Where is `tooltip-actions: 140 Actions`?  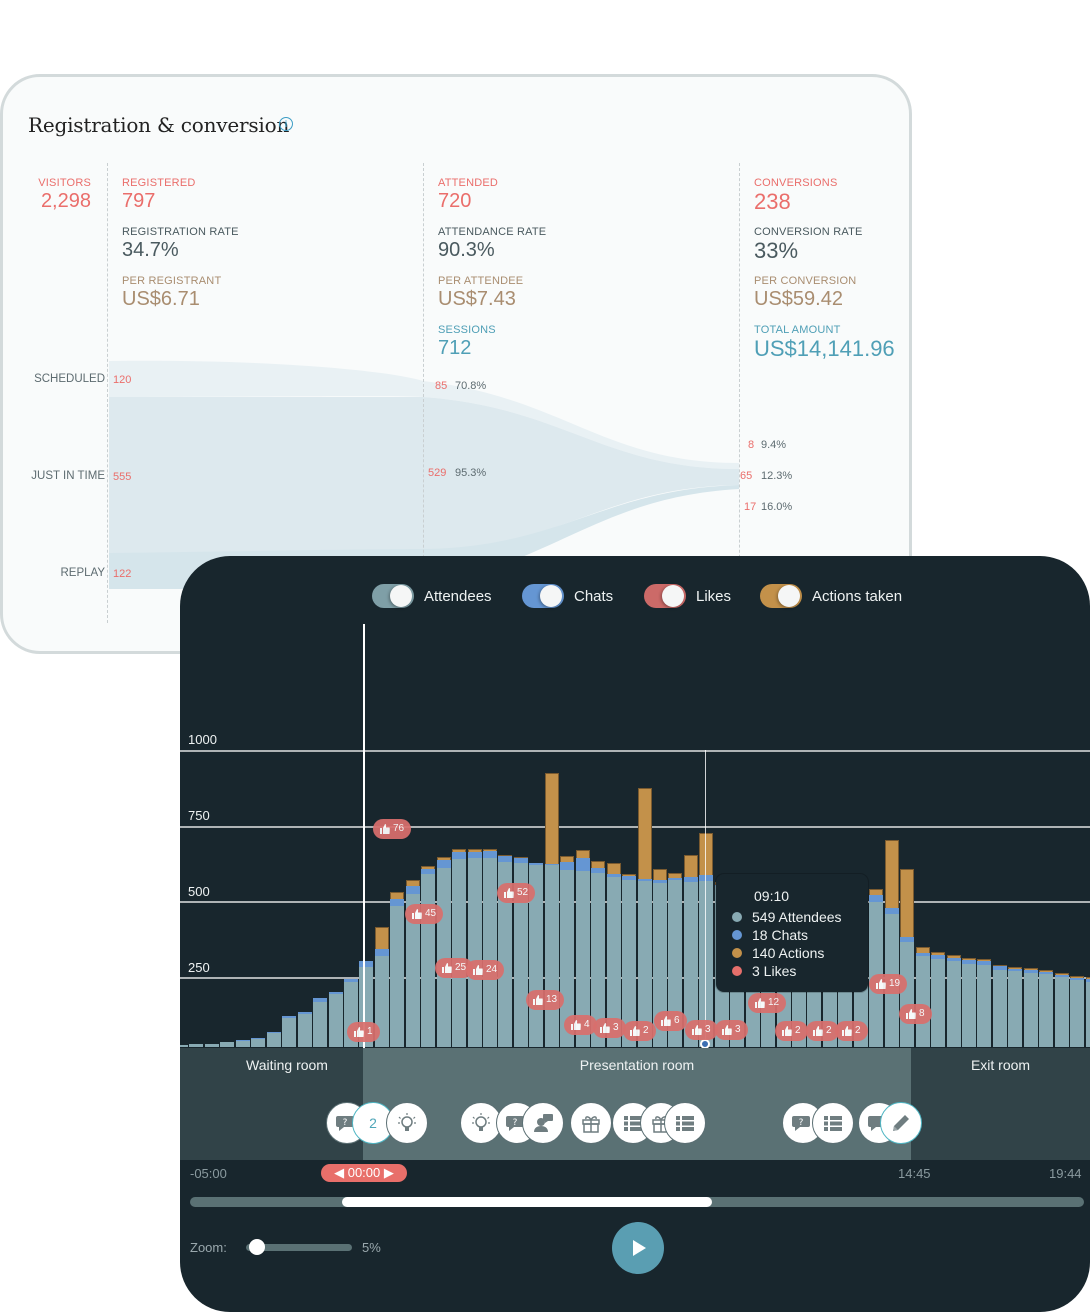
tooltip-actions: 140 Actions is located at coordinates (792, 953).